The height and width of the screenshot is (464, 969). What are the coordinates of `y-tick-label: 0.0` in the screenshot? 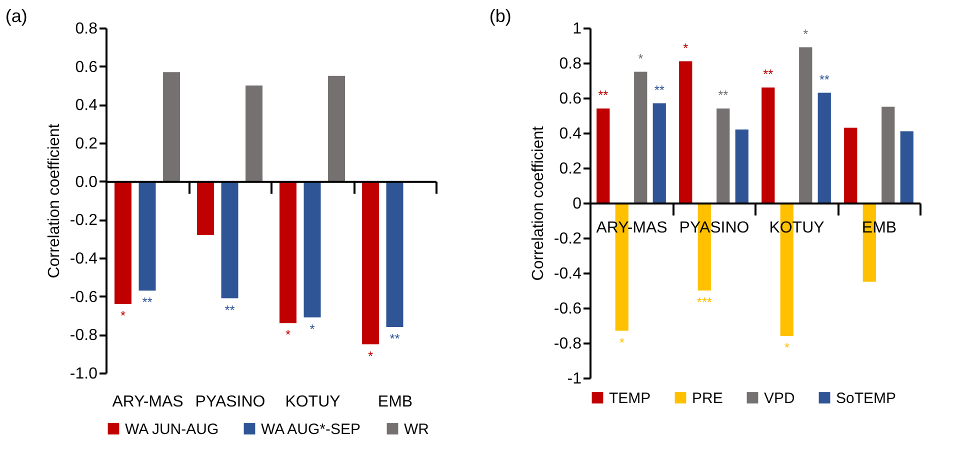 It's located at (86, 182).